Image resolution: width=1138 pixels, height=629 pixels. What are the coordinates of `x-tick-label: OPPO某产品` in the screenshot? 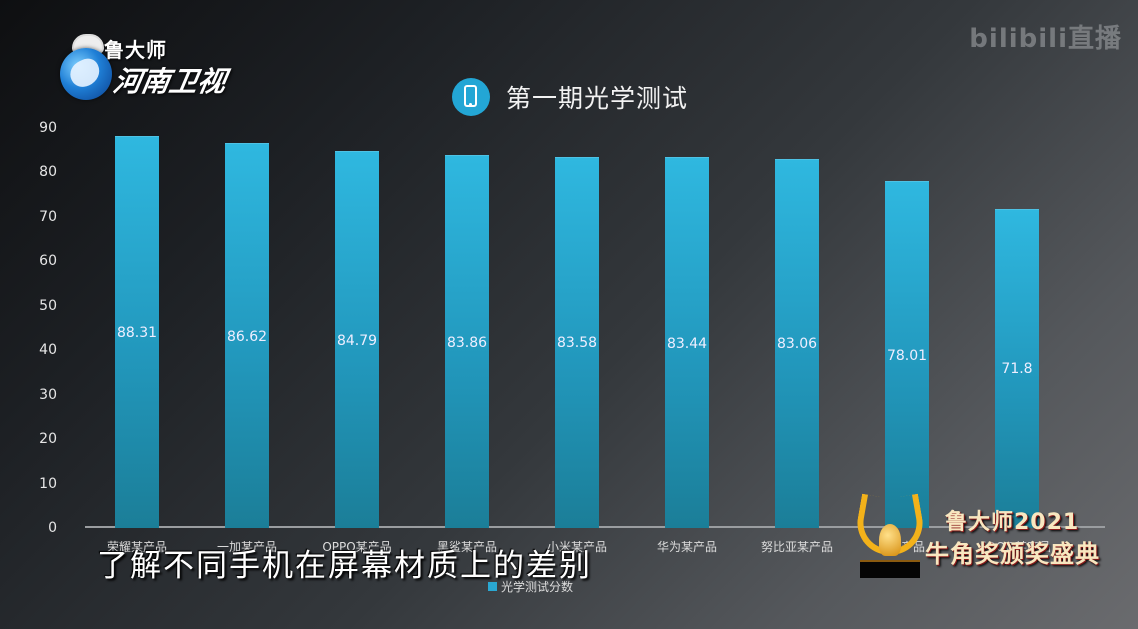 It's located at (357, 547).